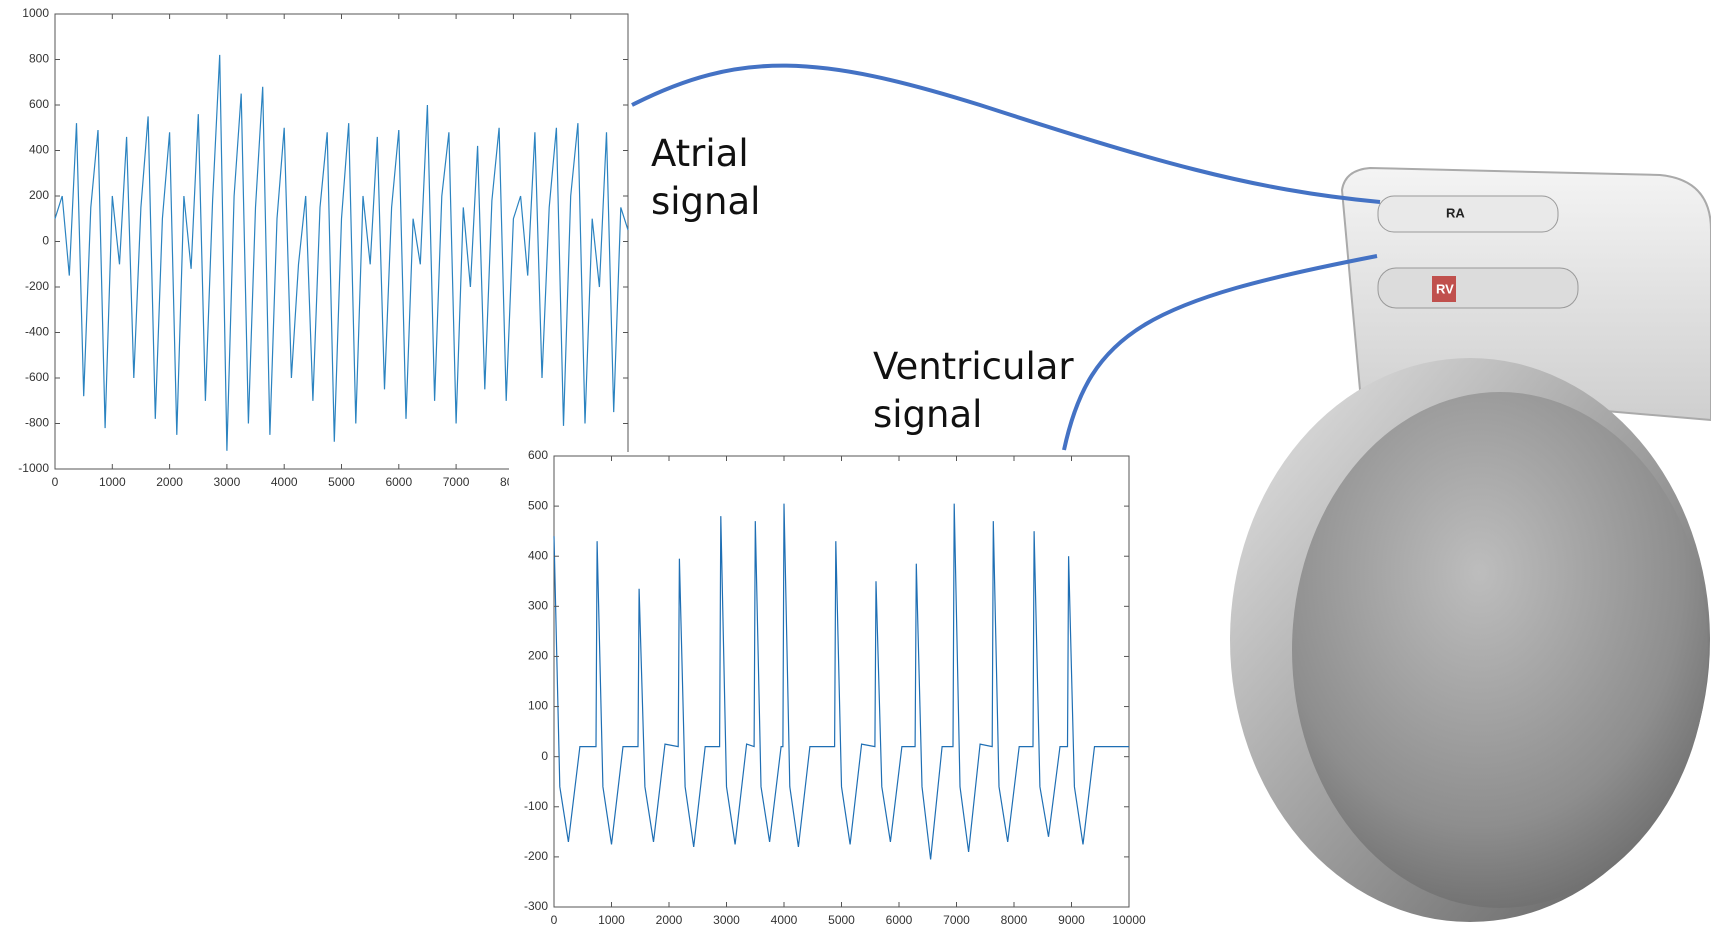 The width and height of the screenshot is (1711, 927). I want to click on y-tick-label: 500, so click(538, 505).